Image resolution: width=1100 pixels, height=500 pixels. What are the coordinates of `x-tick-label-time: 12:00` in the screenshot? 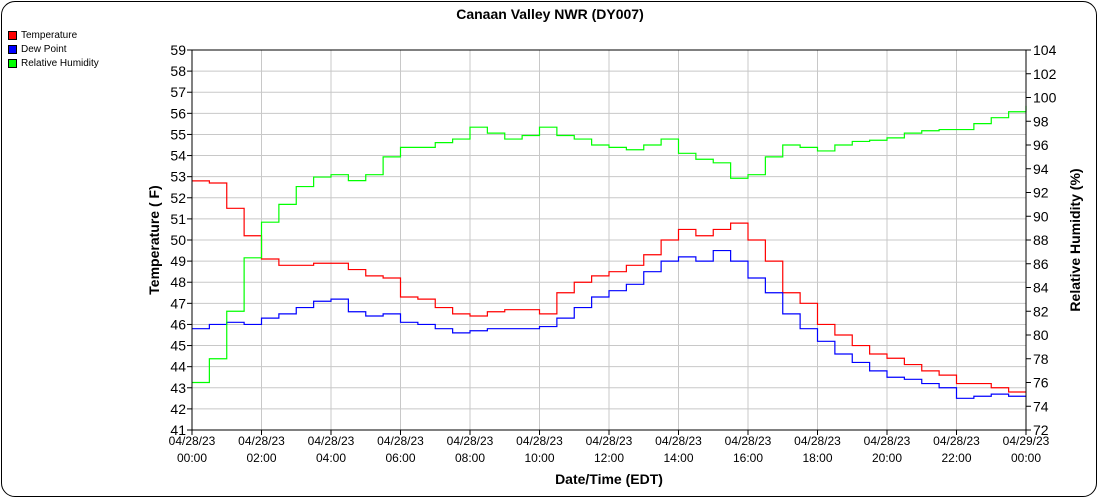 It's located at (609, 458).